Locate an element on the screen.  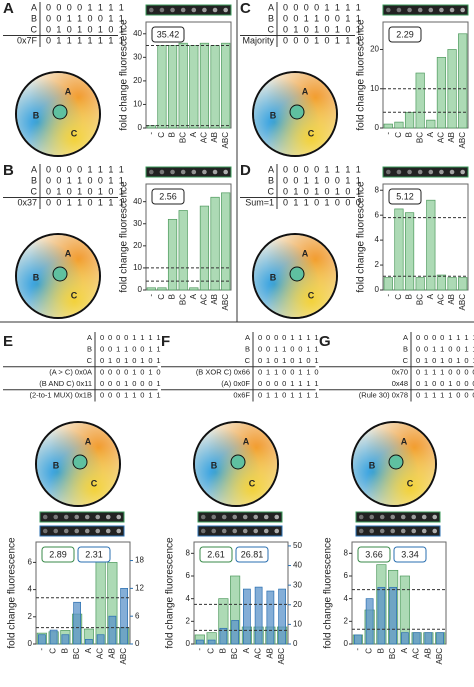
x-tick-label: AB is located at coordinates (269, 653).